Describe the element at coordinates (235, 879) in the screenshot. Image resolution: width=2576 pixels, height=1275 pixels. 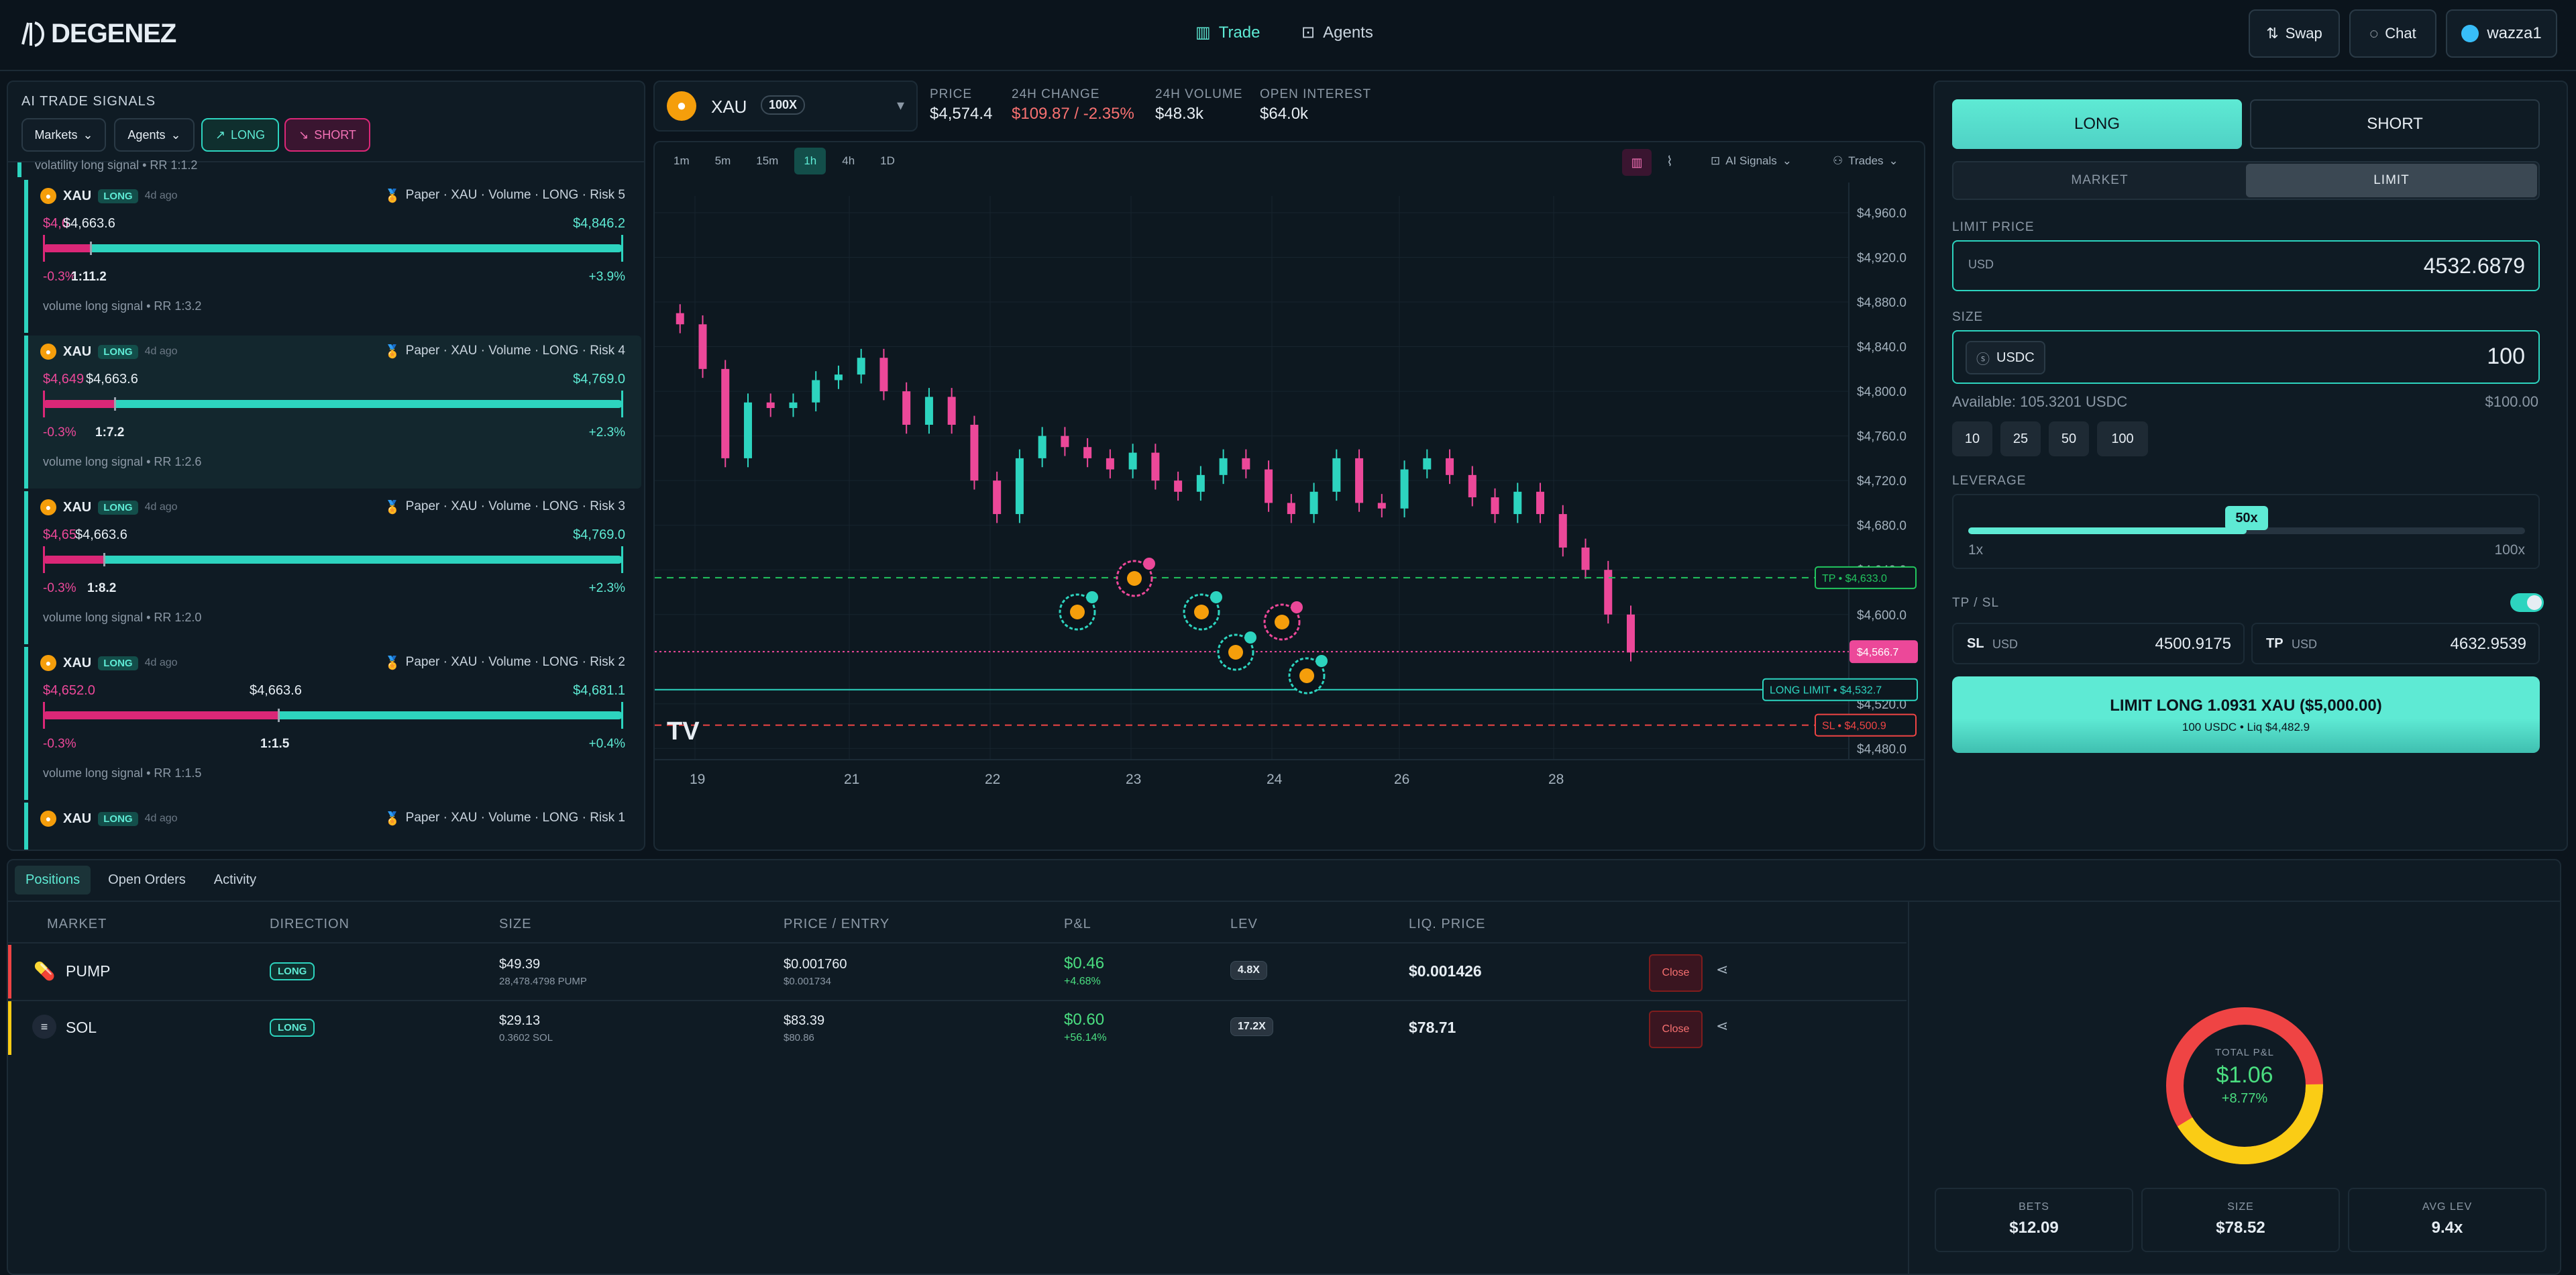
I see `tab-activity: Activity` at that location.